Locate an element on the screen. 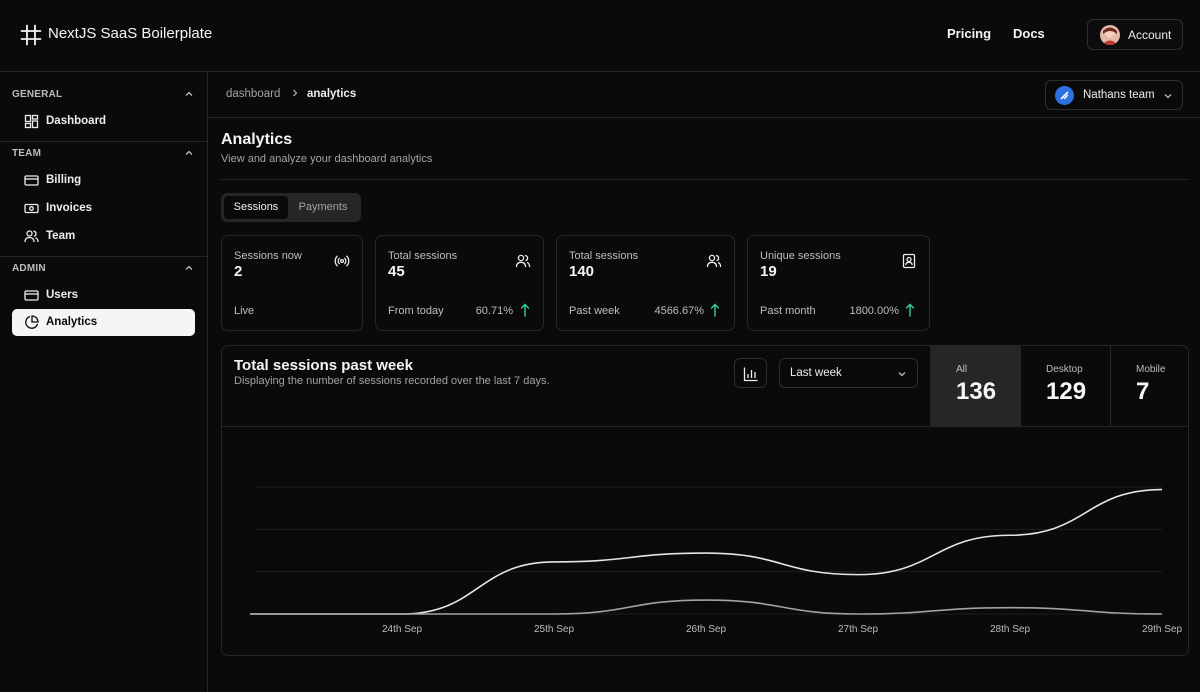 The width and height of the screenshot is (1200, 692). sidebar-item-dashboard: Dashboard is located at coordinates (103, 121).